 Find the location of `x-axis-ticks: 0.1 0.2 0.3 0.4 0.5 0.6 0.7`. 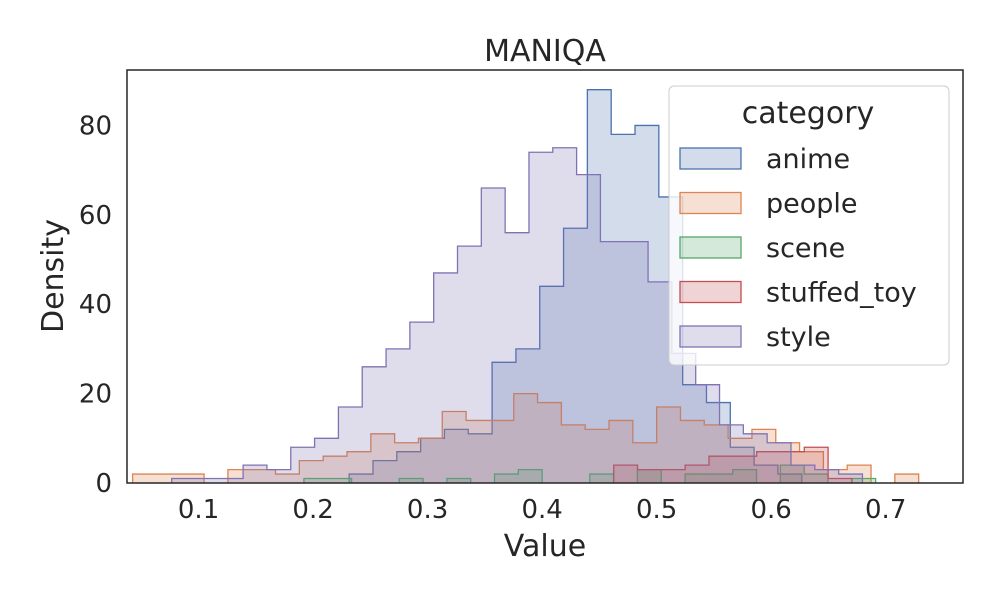

x-axis-ticks: 0.1 0.2 0.3 0.4 0.5 0.6 0.7 is located at coordinates (542, 510).